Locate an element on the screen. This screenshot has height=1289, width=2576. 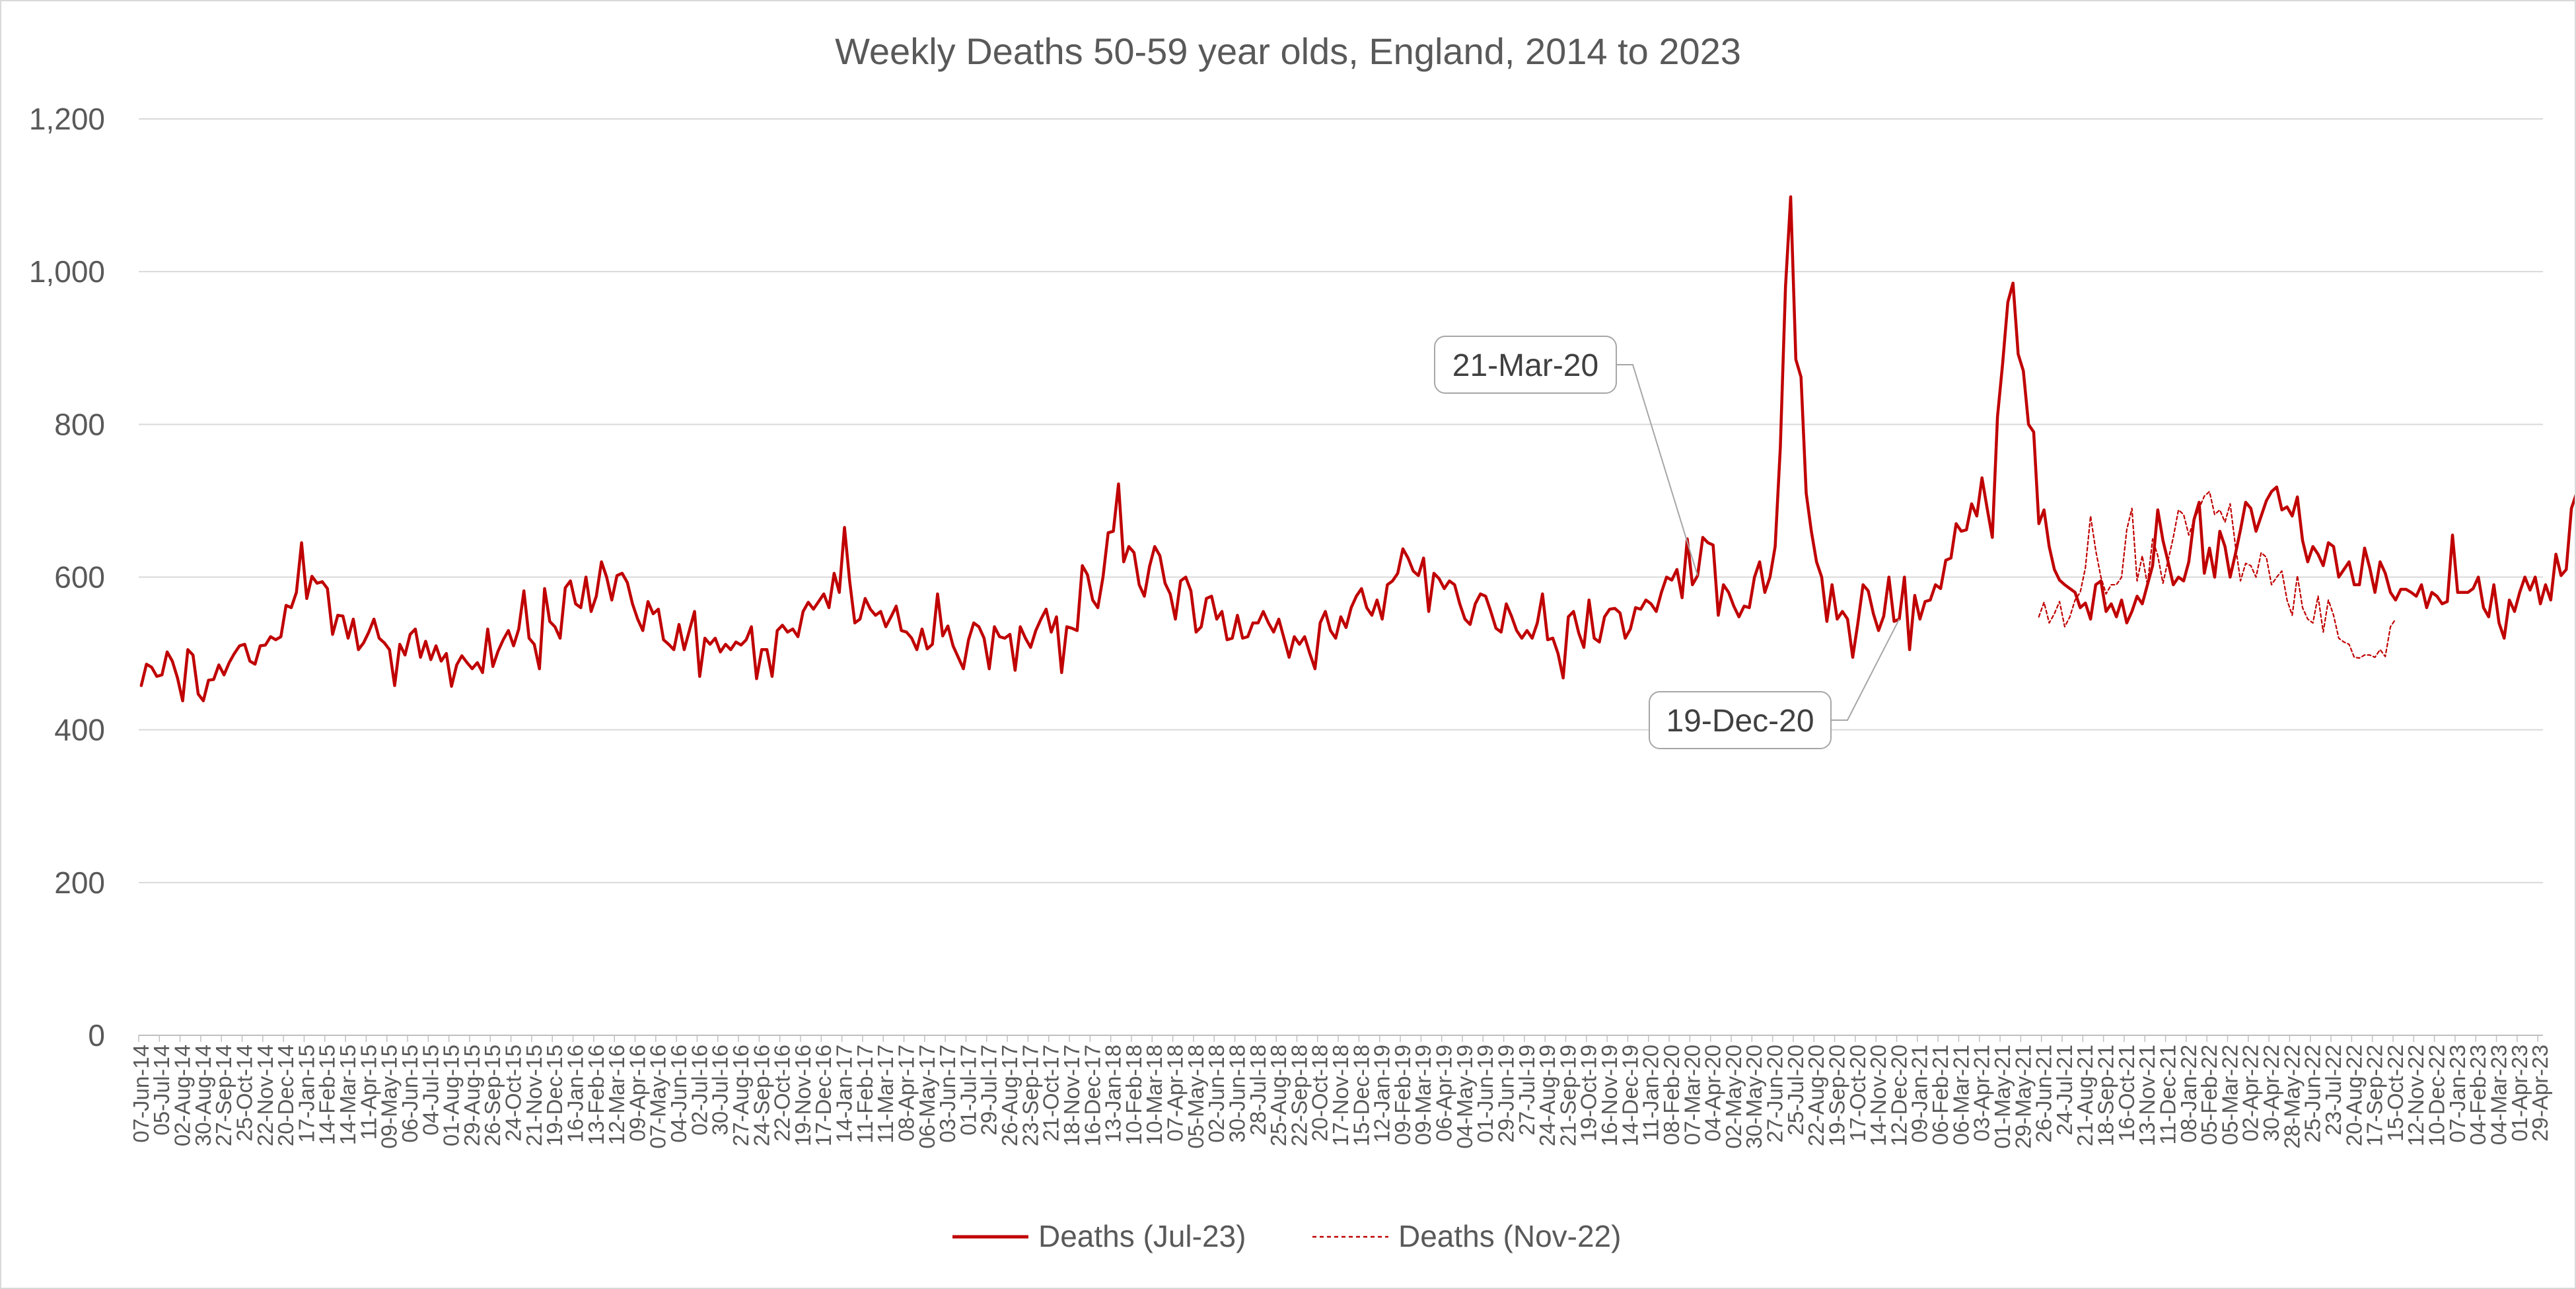
x-tick-label: 27-Jul-19 is located at coordinates (1527, 1091).